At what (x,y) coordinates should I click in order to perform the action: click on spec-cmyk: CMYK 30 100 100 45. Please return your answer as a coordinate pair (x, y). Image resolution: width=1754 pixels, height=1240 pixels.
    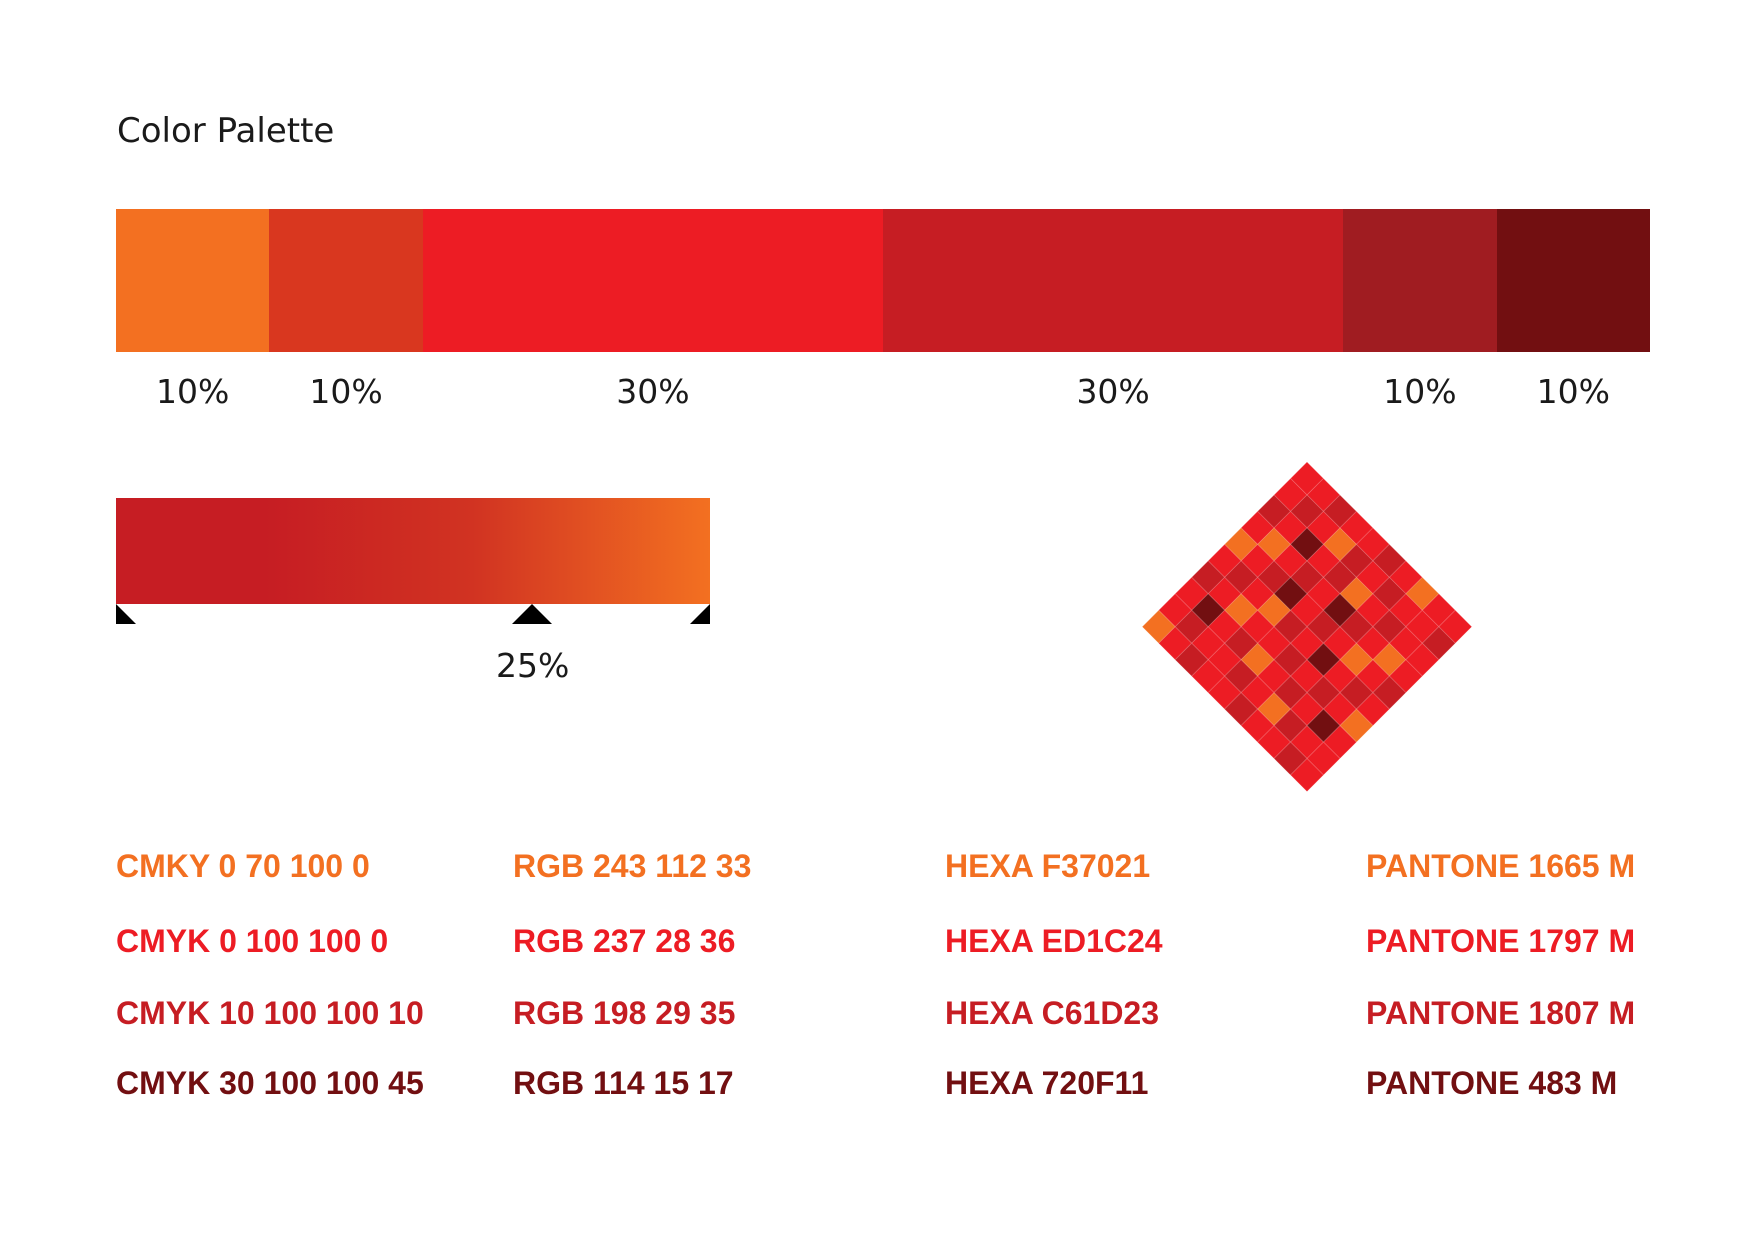
    Looking at the image, I should click on (270, 1083).